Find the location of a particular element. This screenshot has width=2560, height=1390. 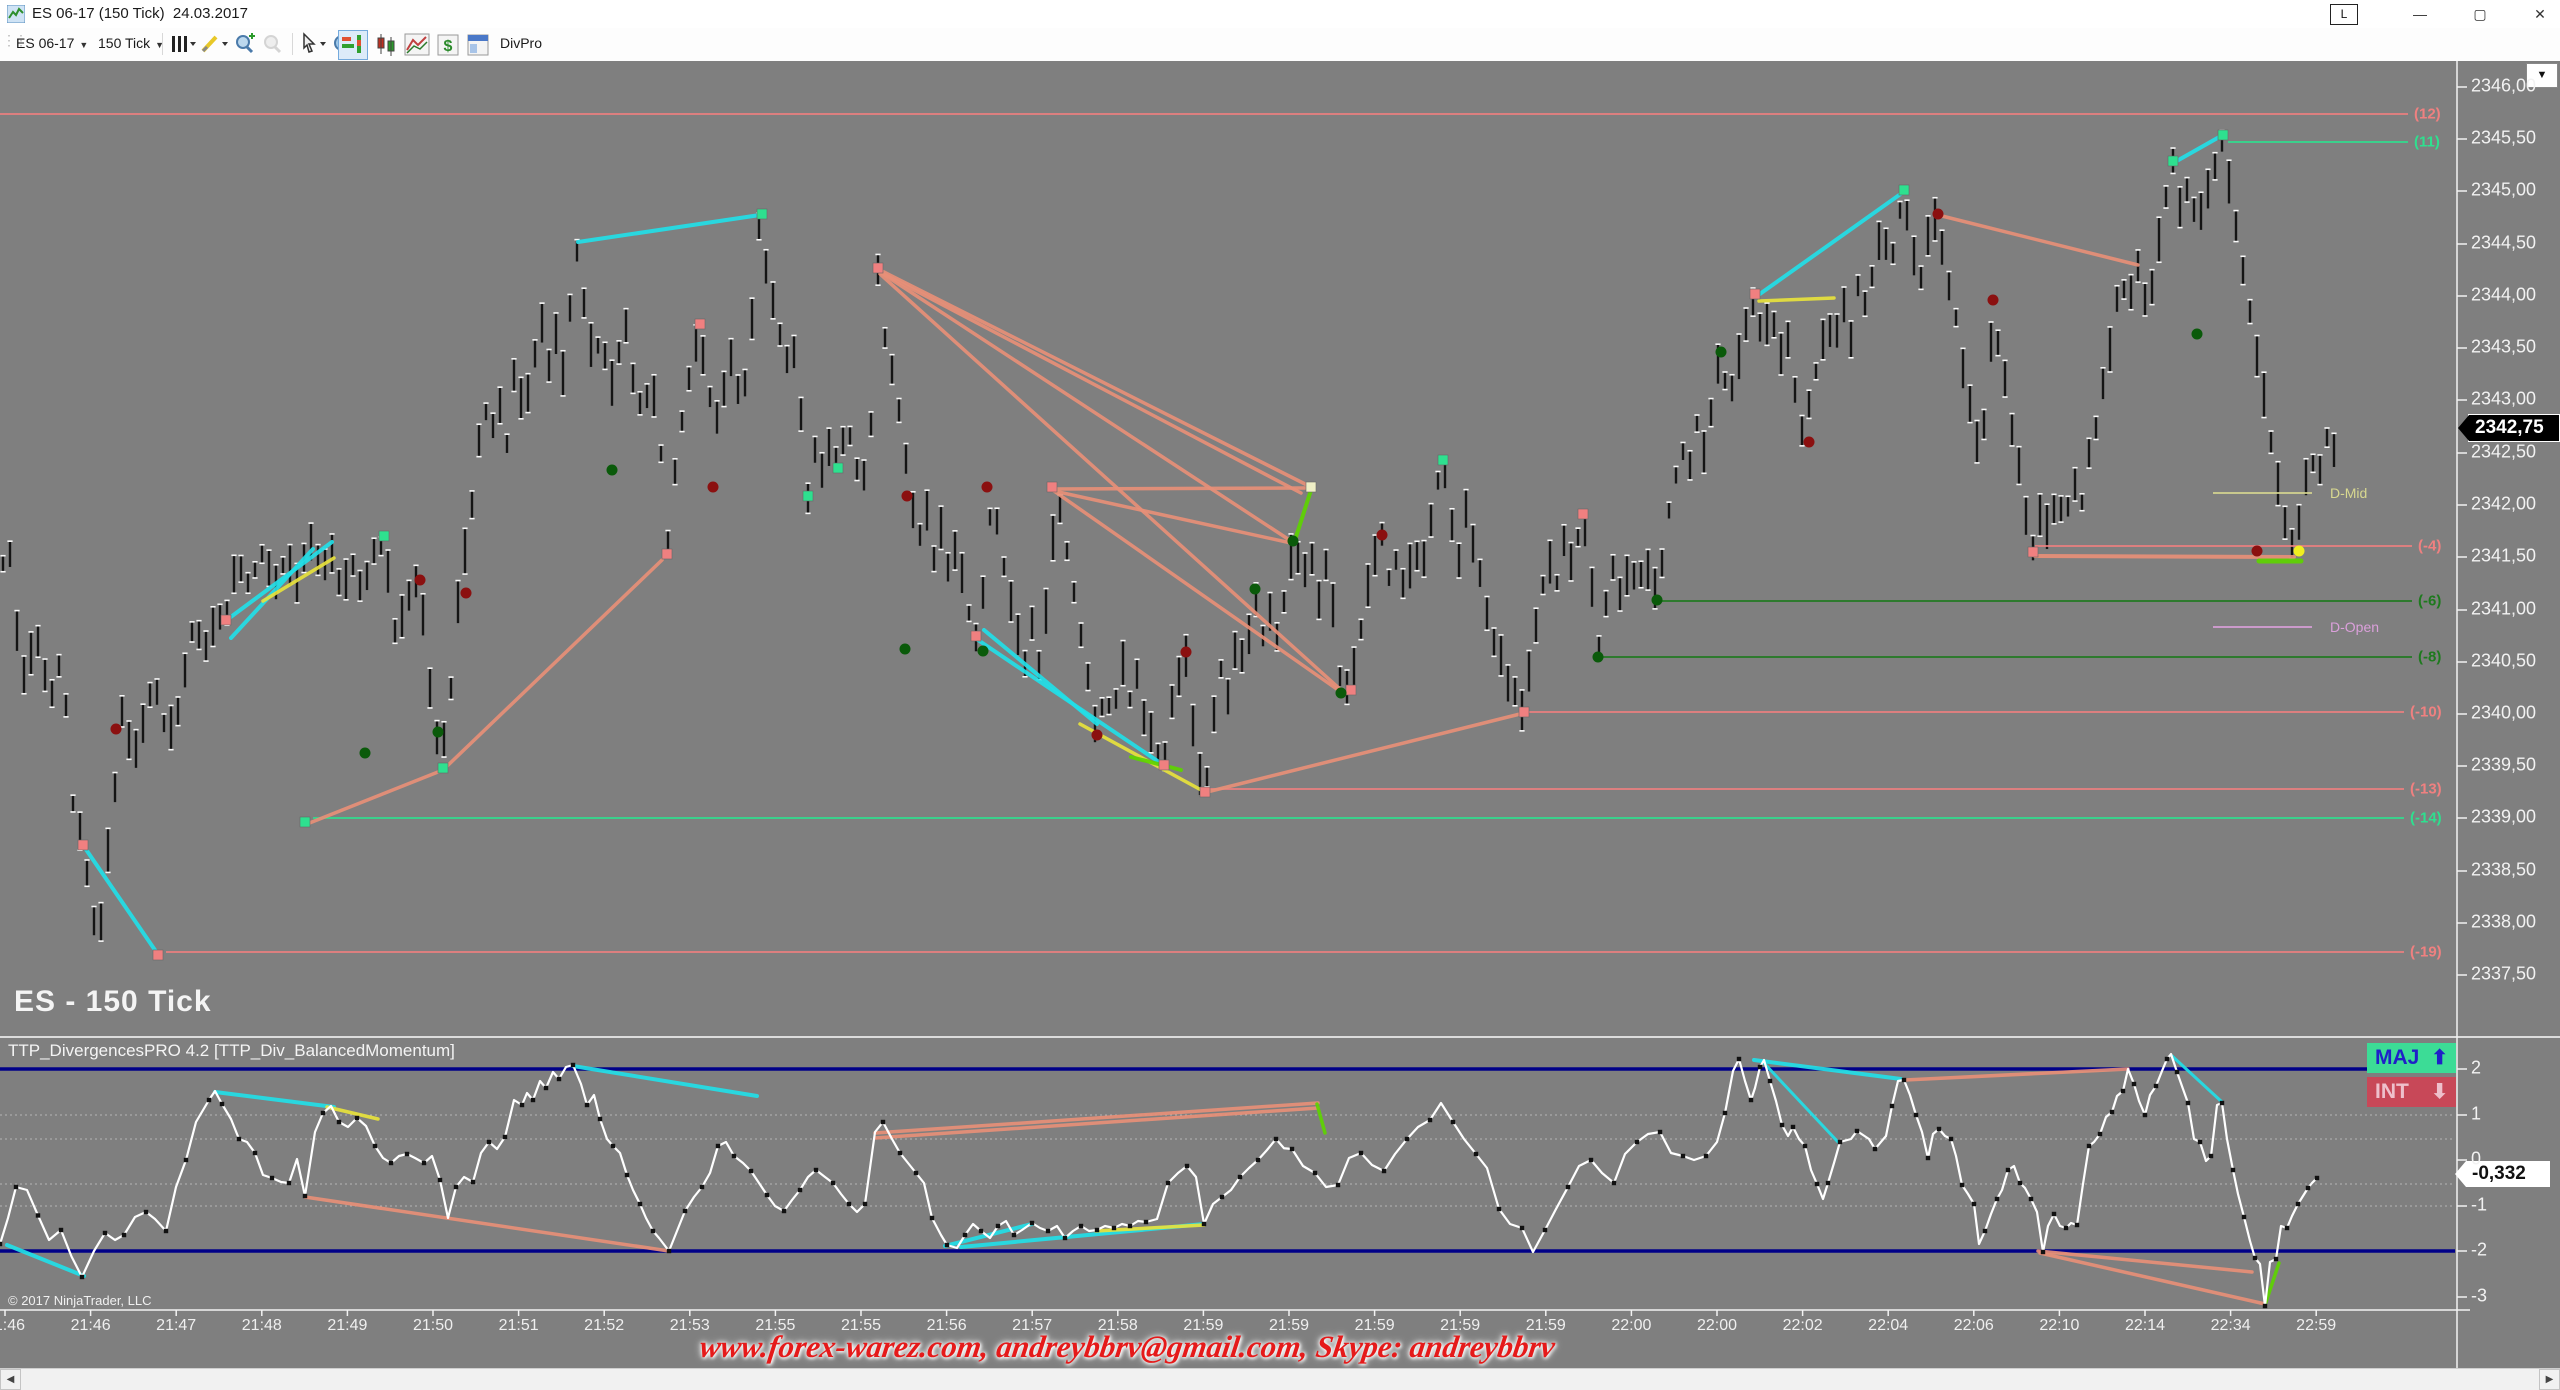

lock-button: L is located at coordinates (2344, 14).